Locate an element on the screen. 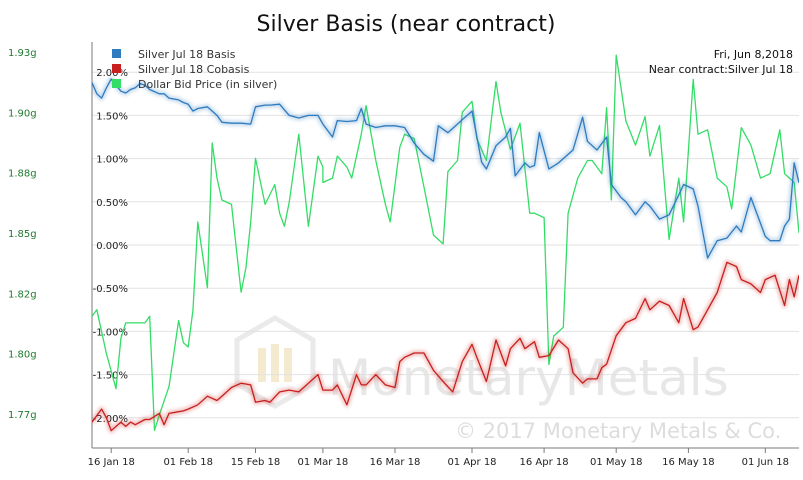 This screenshot has height=480, width=803. legend-label-cobasis: Silver Jul 18 Cobasis is located at coordinates (194, 69).